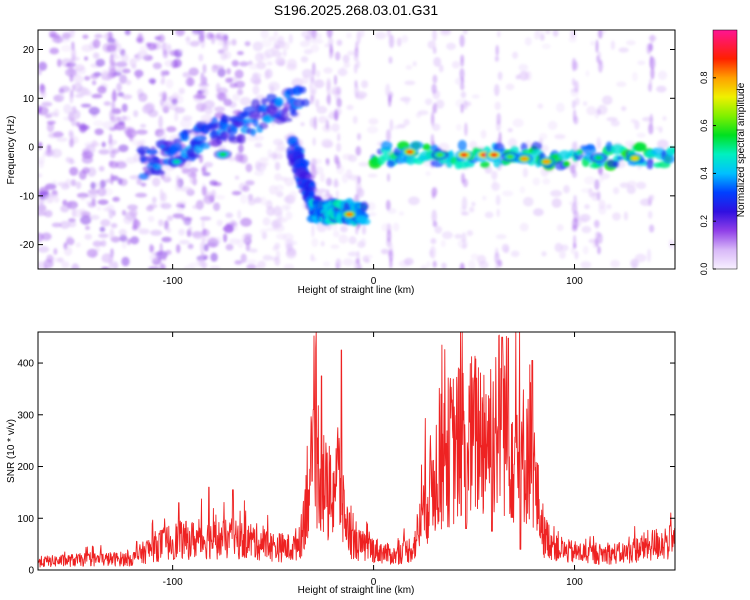  Describe the element at coordinates (704, 269) in the screenshot. I see `colorbar-tick-label: 0.0` at that location.